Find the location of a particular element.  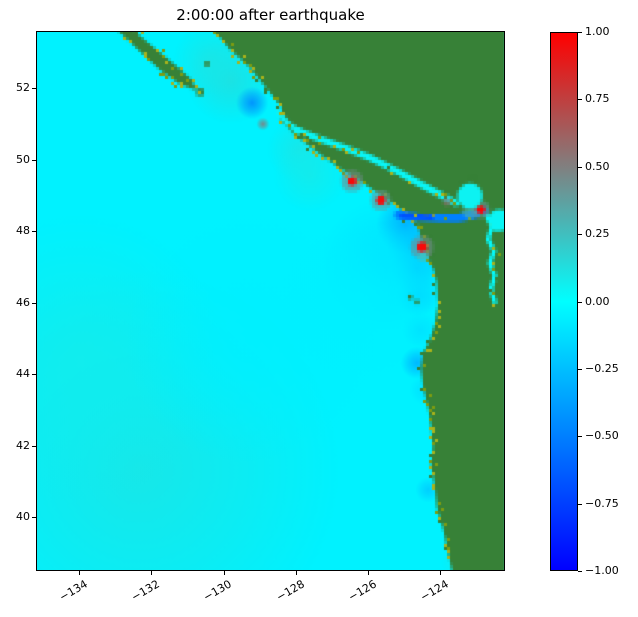

colorbar-tick-label: −0.75 is located at coordinates (602, 503).